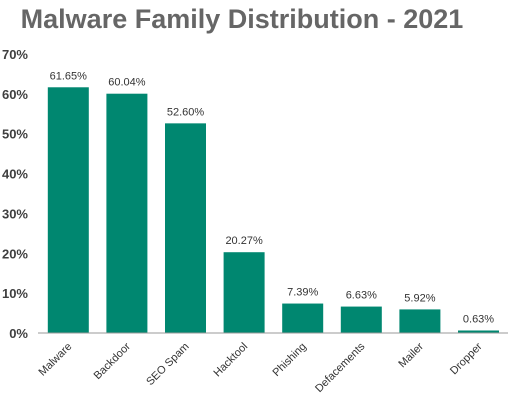 Image resolution: width=512 pixels, height=403 pixels. Describe the element at coordinates (15, 134) in the screenshot. I see `y-tick-label: 50%` at that location.